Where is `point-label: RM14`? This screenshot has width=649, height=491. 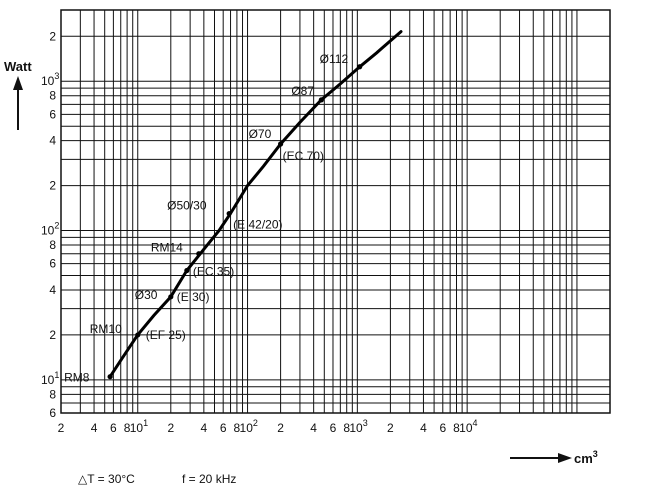 point-label: RM14 is located at coordinates (167, 248).